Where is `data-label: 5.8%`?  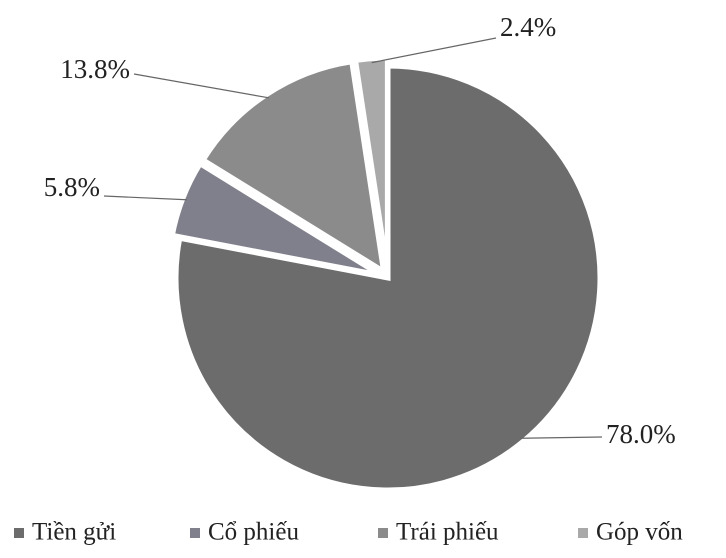
data-label: 5.8% is located at coordinates (72, 187).